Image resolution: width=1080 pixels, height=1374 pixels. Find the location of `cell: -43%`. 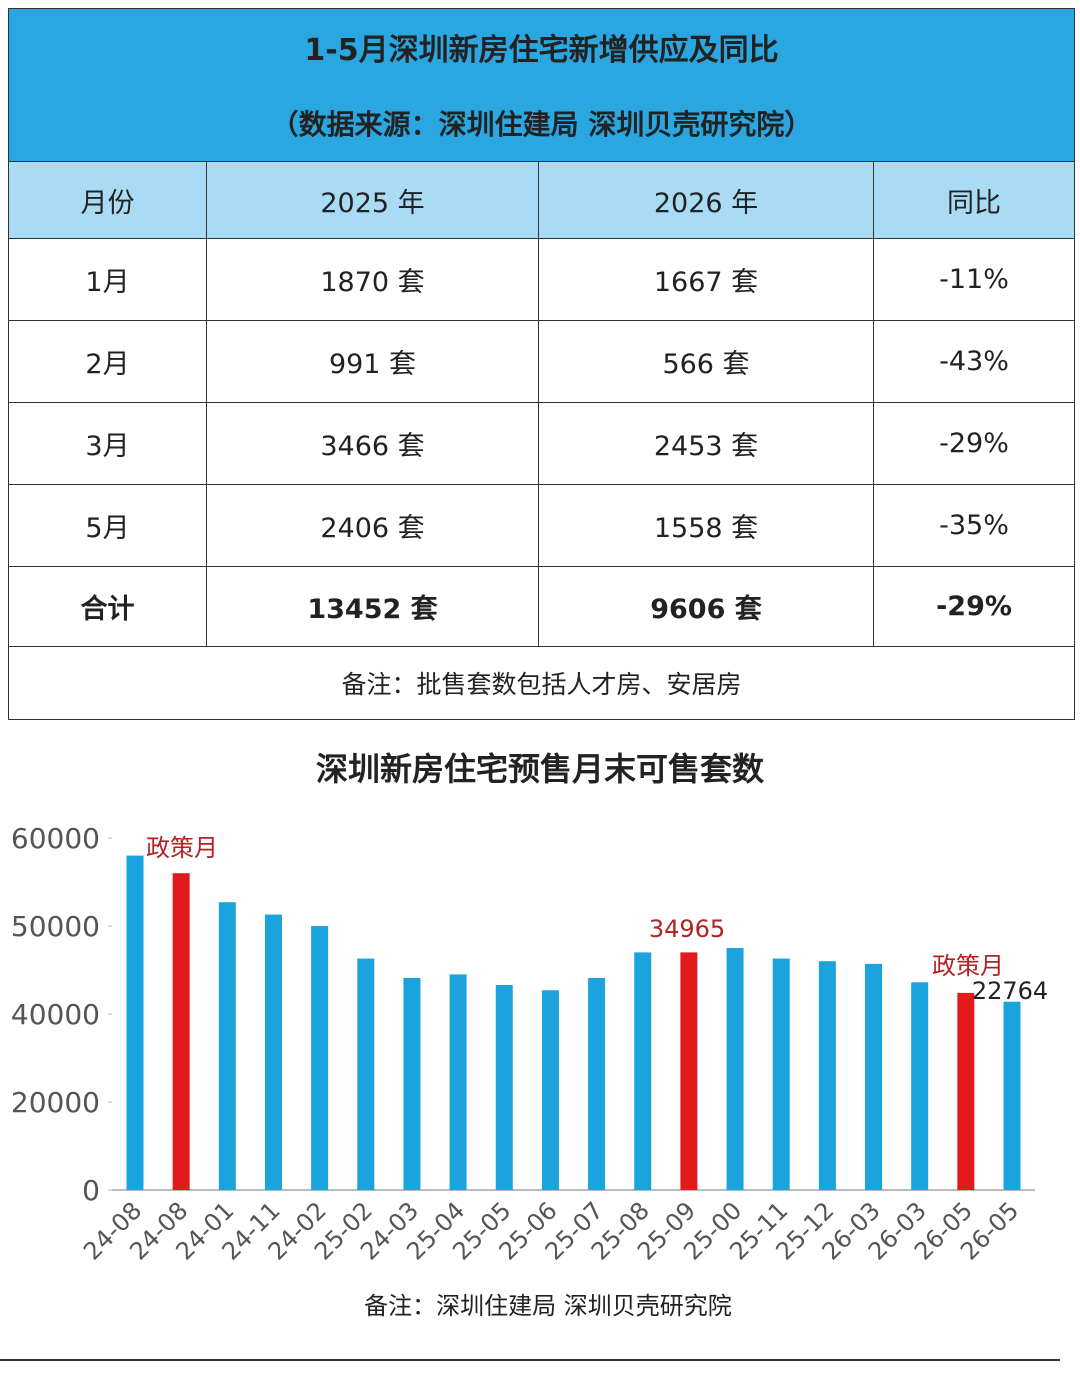

cell: -43% is located at coordinates (974, 361).